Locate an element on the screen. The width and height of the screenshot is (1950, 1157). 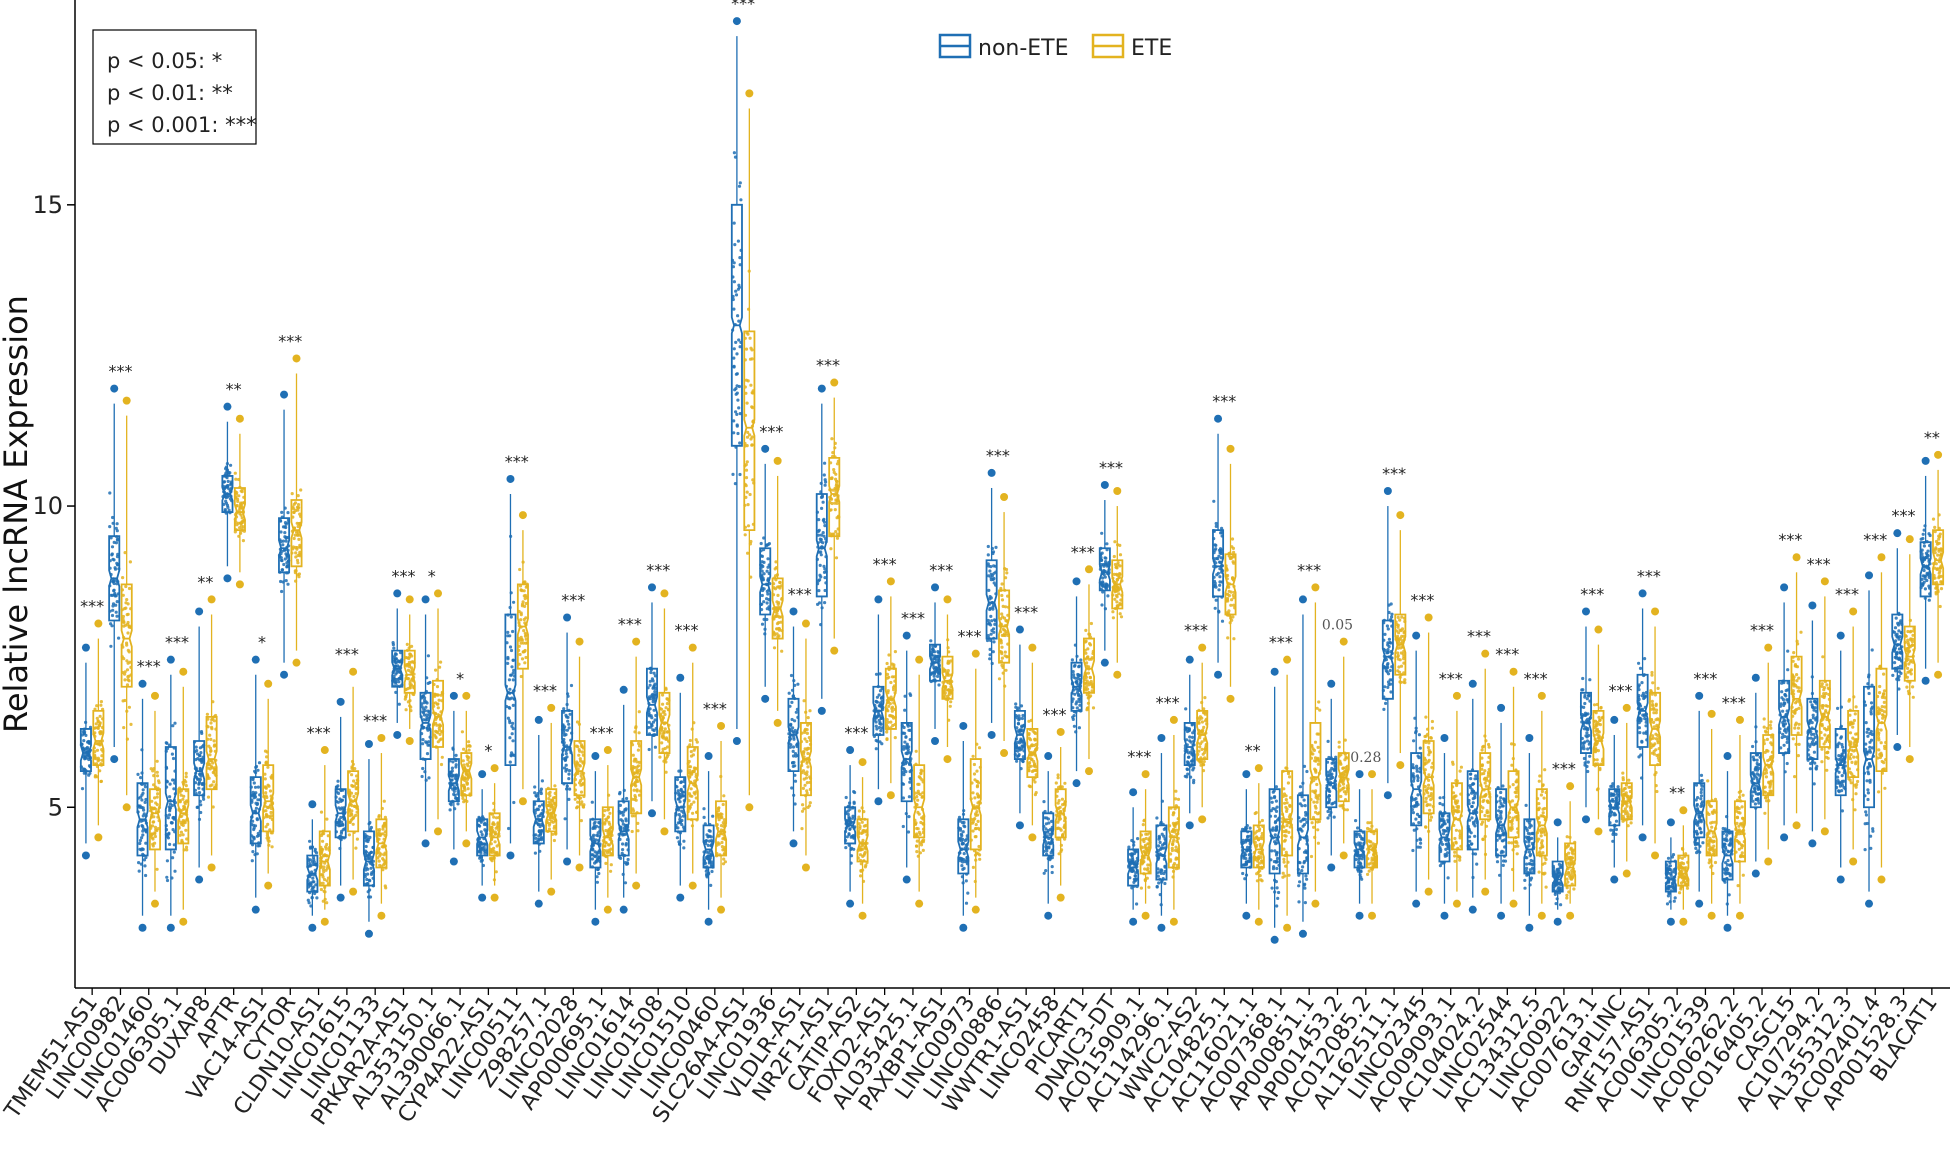
box-non-ete is located at coordinates (369, 839).